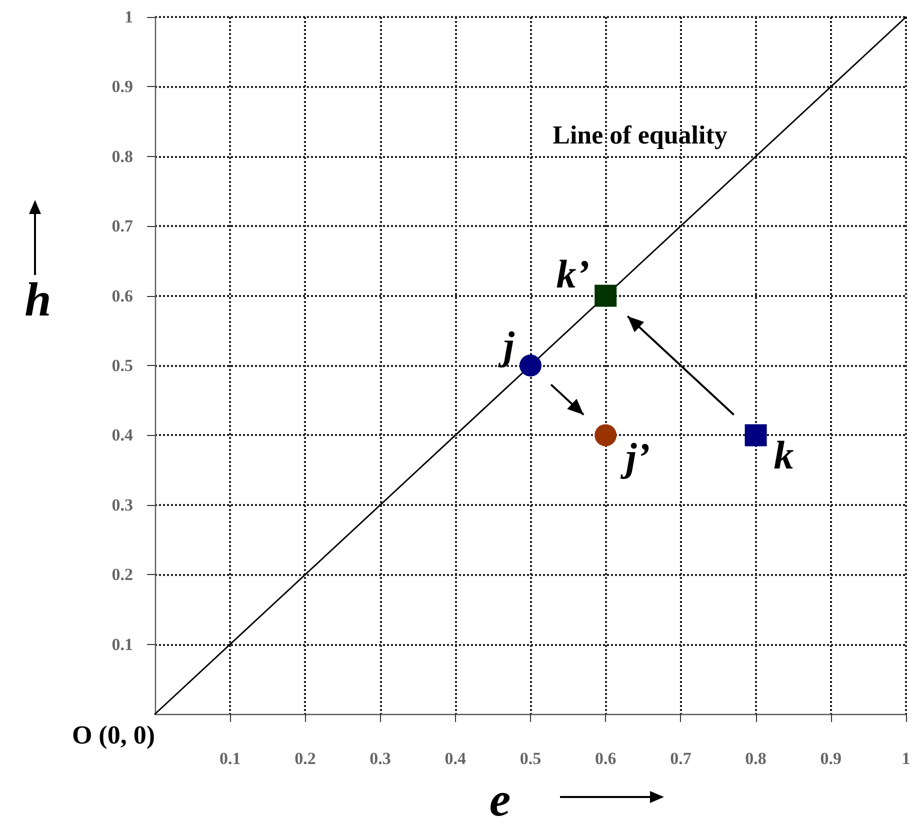 The width and height of the screenshot is (920, 834). Describe the element at coordinates (123, 226) in the screenshot. I see `y-tick-label: 0.7` at that location.